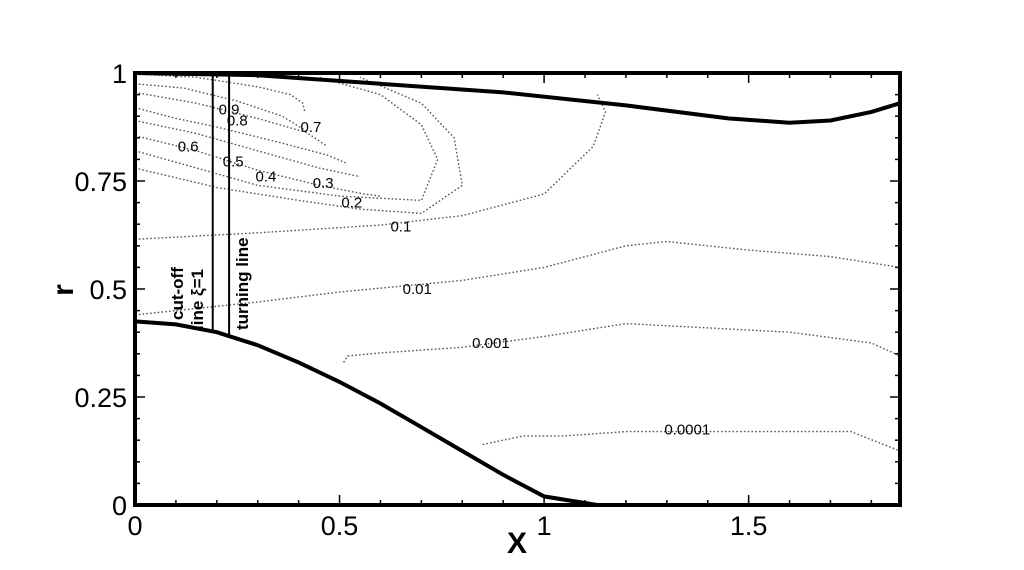 This screenshot has height=570, width=1024. What do you see at coordinates (100, 398) in the screenshot?
I see `y-tick-label: 0.25` at bounding box center [100, 398].